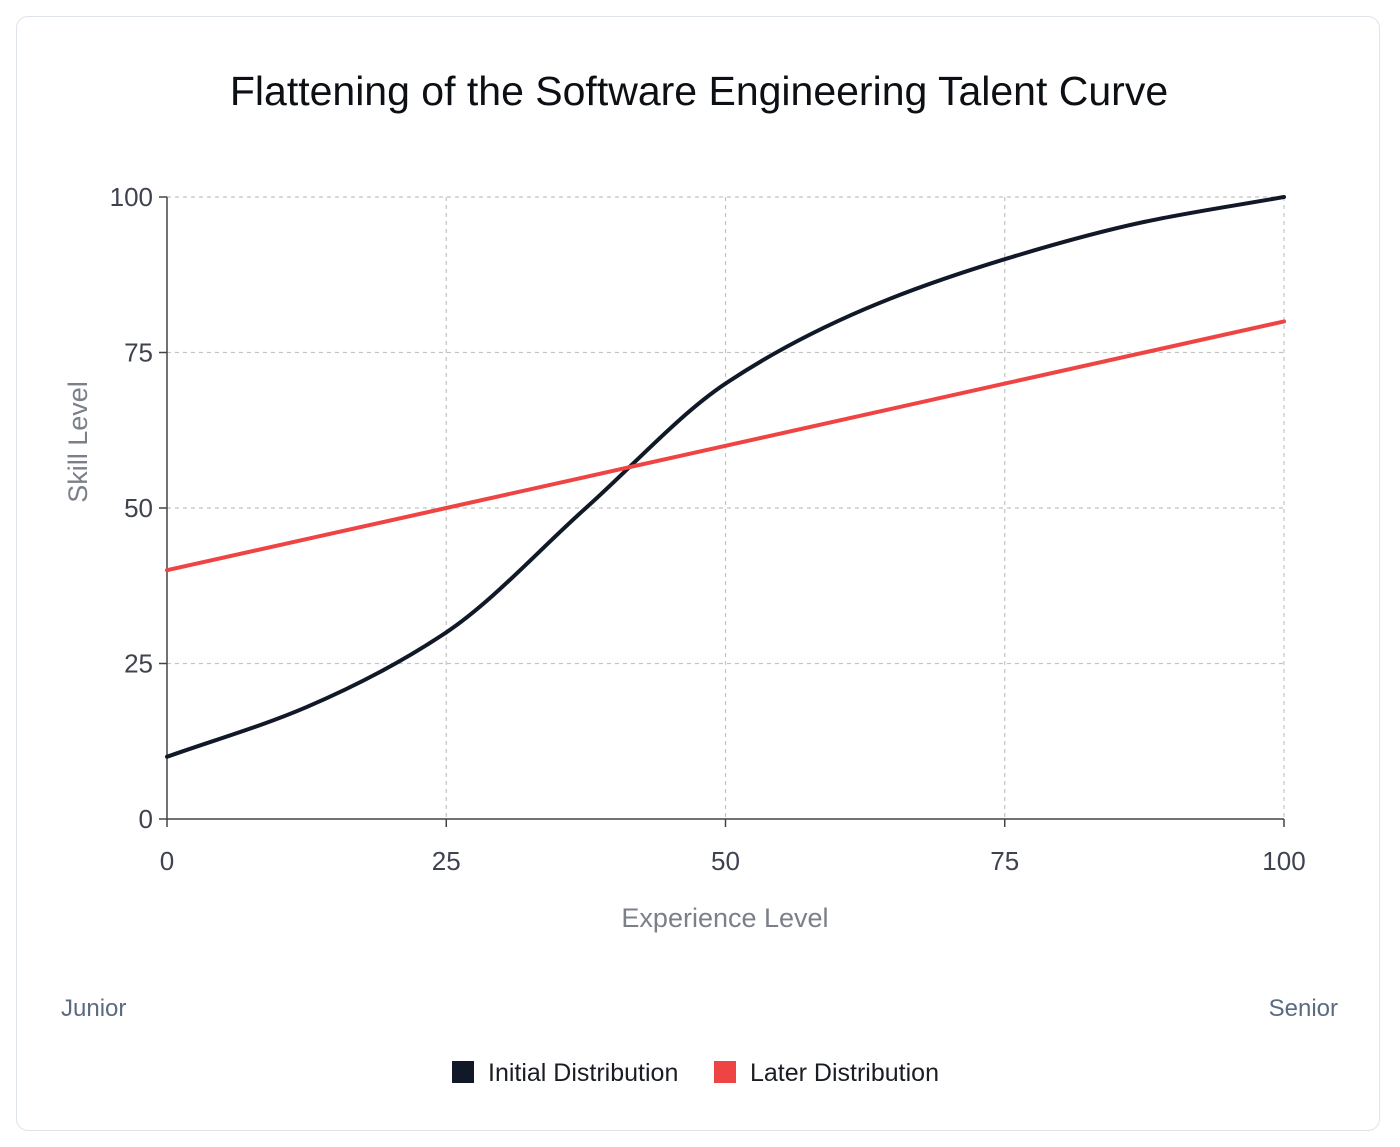 The width and height of the screenshot is (1400, 1147). Describe the element at coordinates (138, 353) in the screenshot. I see `y-tick-label: 75` at that location.